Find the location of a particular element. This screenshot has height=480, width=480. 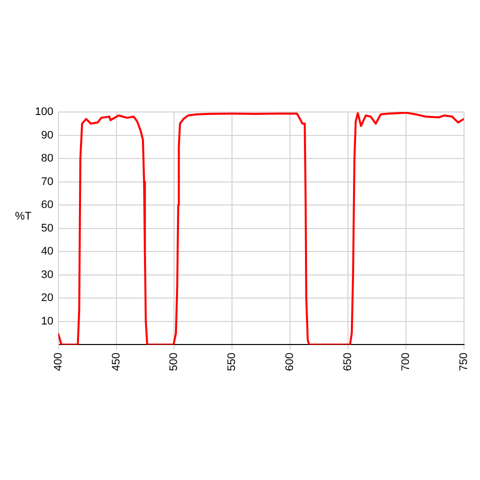

y-tick-label: 70 is located at coordinates (47, 182).